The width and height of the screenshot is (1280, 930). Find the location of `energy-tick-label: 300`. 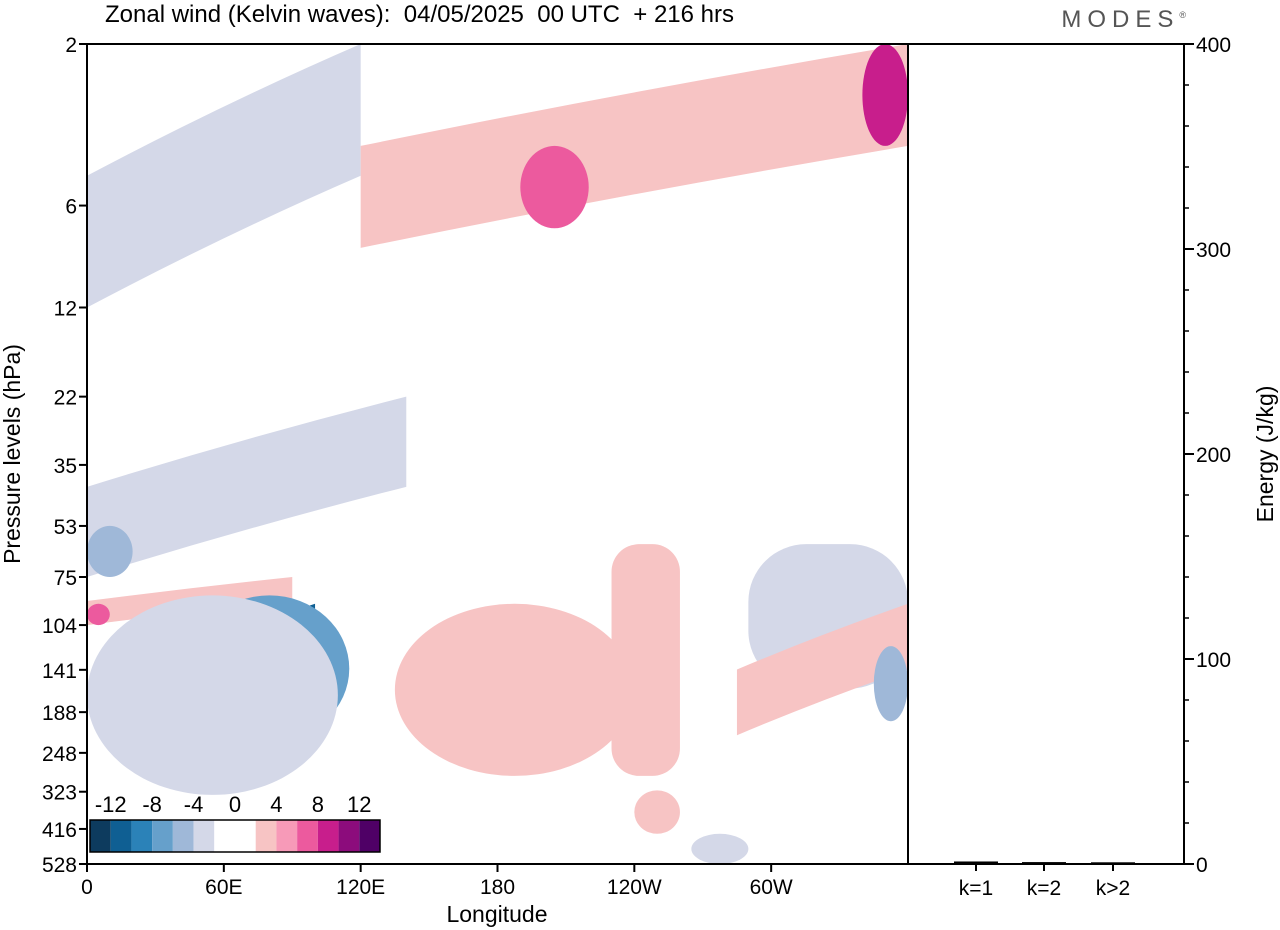

energy-tick-label: 300 is located at coordinates (1213, 250).